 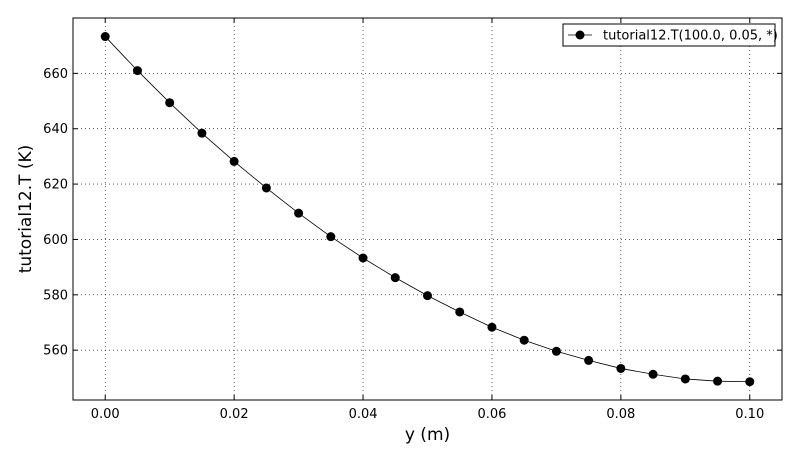 I want to click on y-tick-label: 640, so click(x=55, y=129).